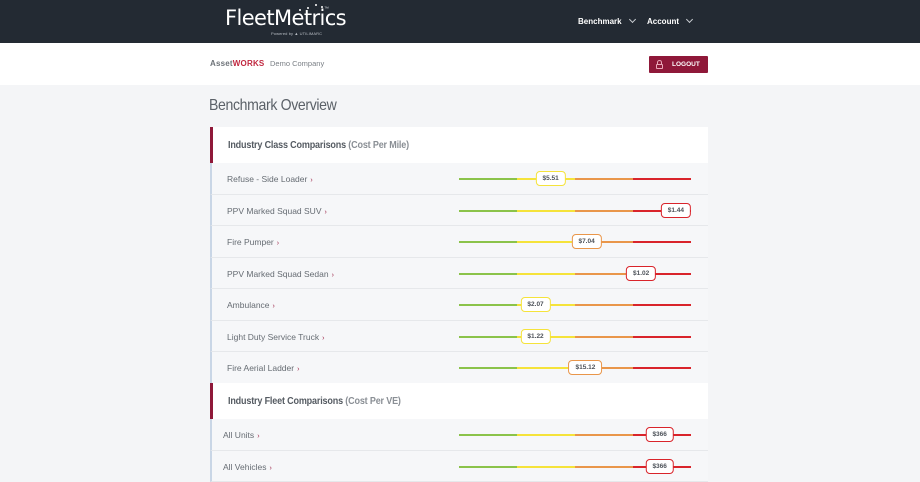  I want to click on value-badge: $7.04, so click(586, 241).